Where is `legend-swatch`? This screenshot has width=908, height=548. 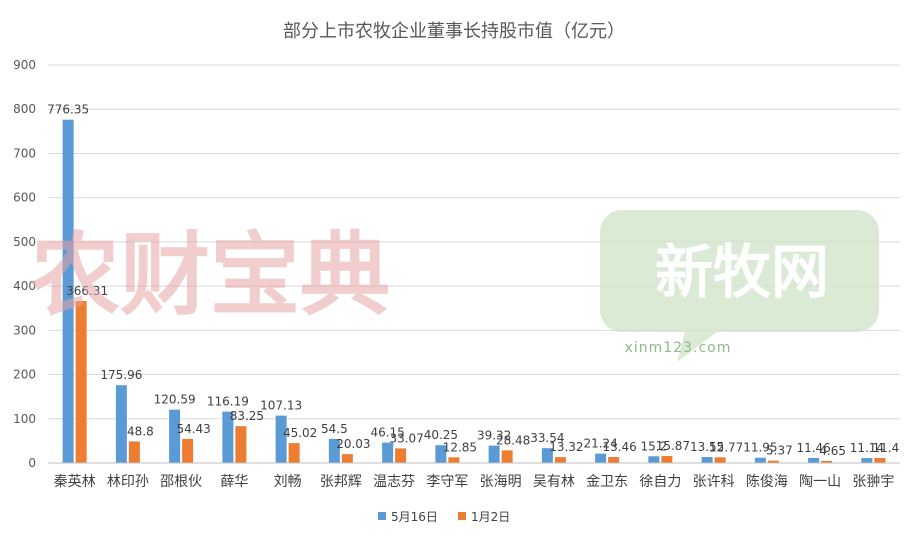
legend-swatch is located at coordinates (382, 516).